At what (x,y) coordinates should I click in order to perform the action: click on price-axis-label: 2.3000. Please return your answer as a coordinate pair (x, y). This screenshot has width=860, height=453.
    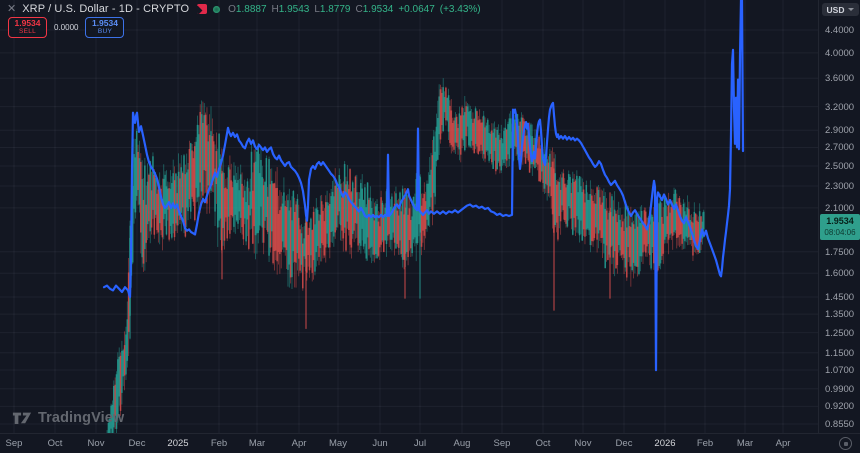
    Looking at the image, I should click on (840, 186).